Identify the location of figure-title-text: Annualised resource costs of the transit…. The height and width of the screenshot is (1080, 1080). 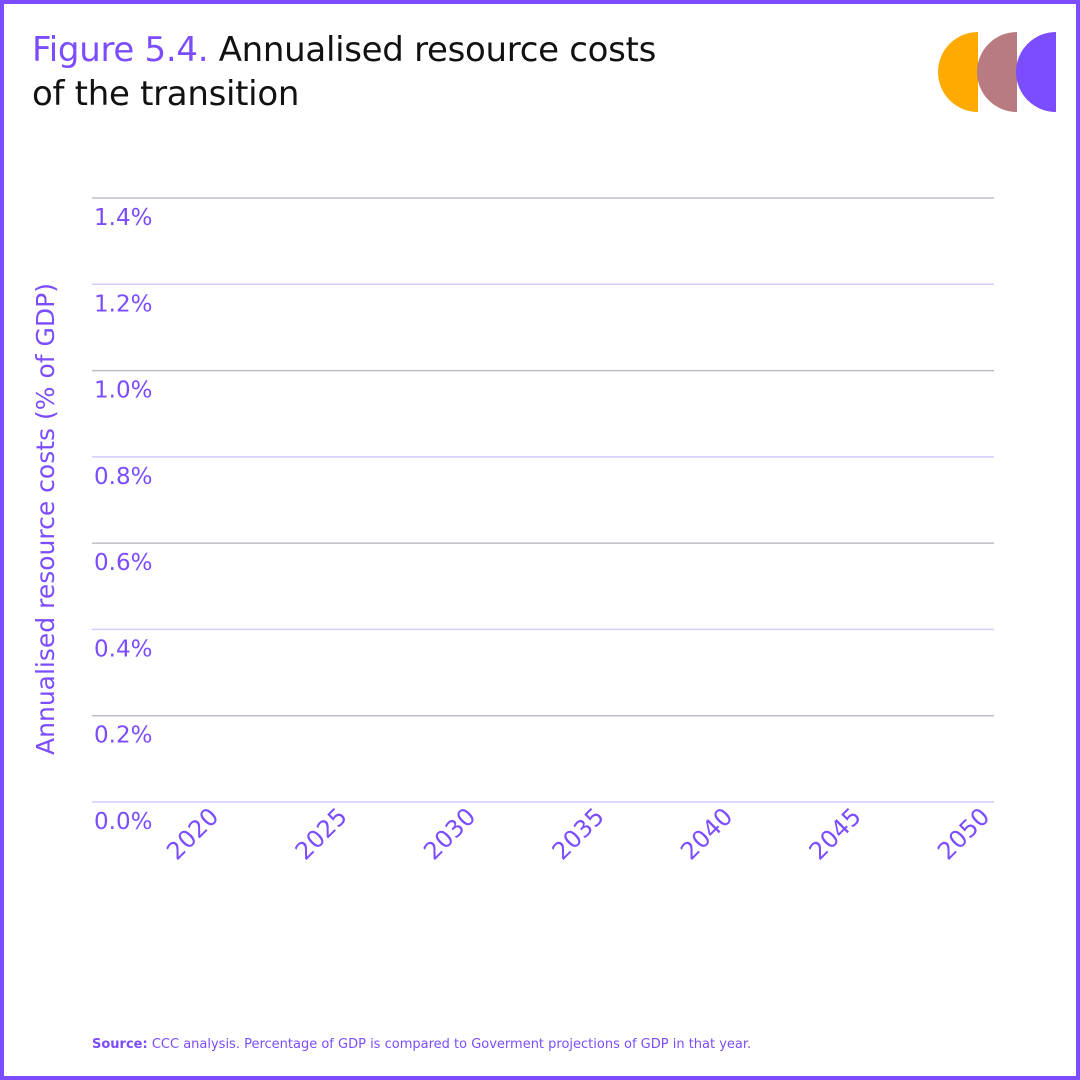
(344, 72).